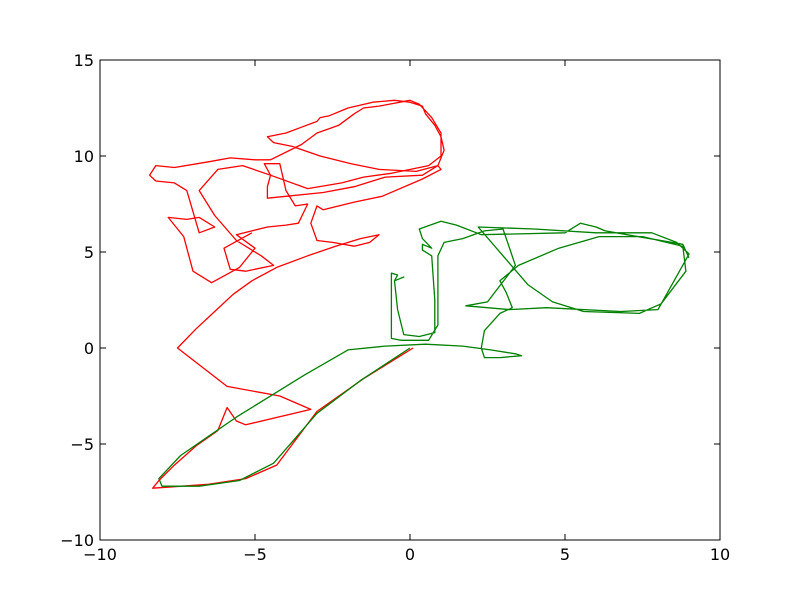  What do you see at coordinates (410, 554) in the screenshot?
I see `x-tick-label: 0` at bounding box center [410, 554].